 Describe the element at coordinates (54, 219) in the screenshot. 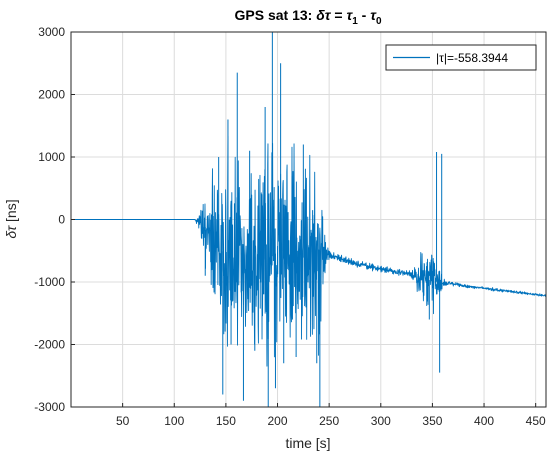

I see `y-tick-labels: -3000 -2000 -1000 0 1000 2000 3000` at that location.